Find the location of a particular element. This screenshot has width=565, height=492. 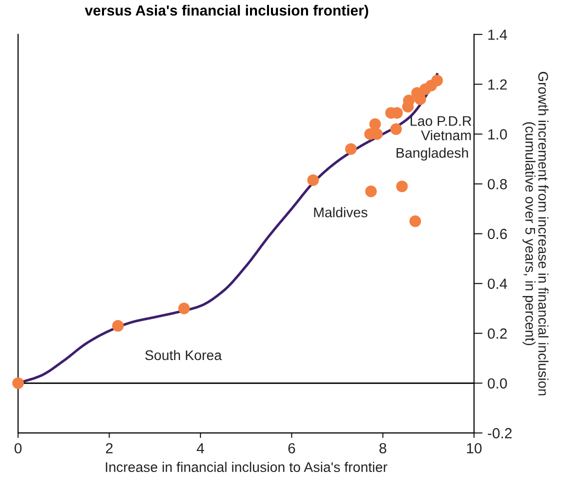

y-tick-label: 1.2 is located at coordinates (497, 84).